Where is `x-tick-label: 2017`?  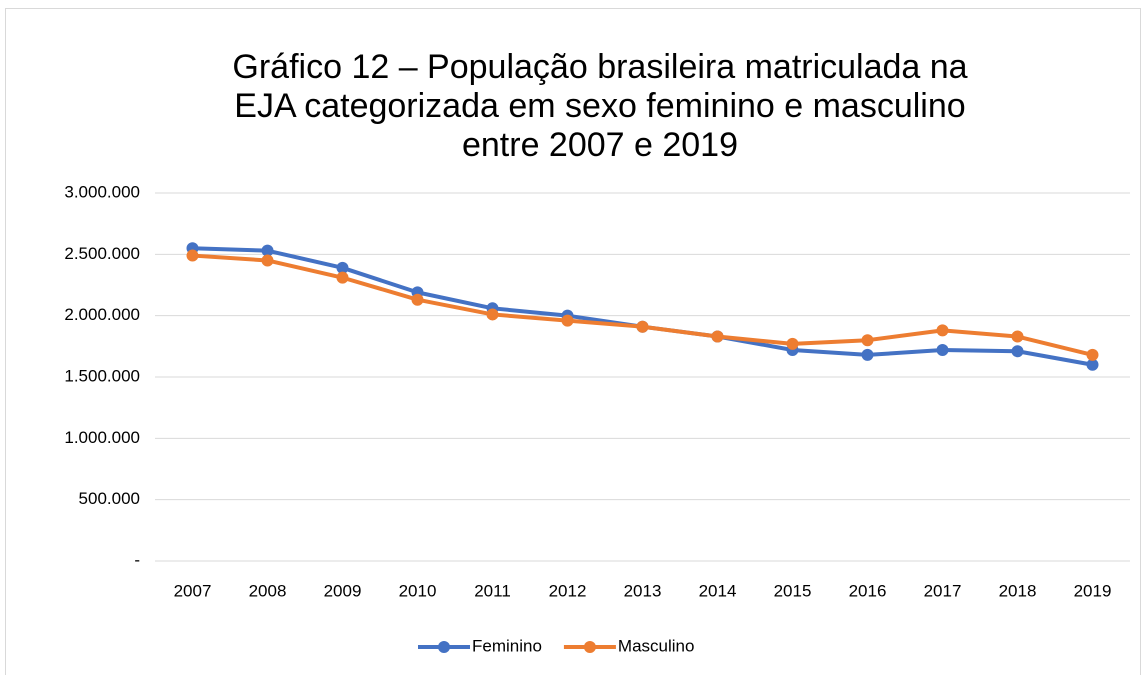 x-tick-label: 2017 is located at coordinates (943, 590).